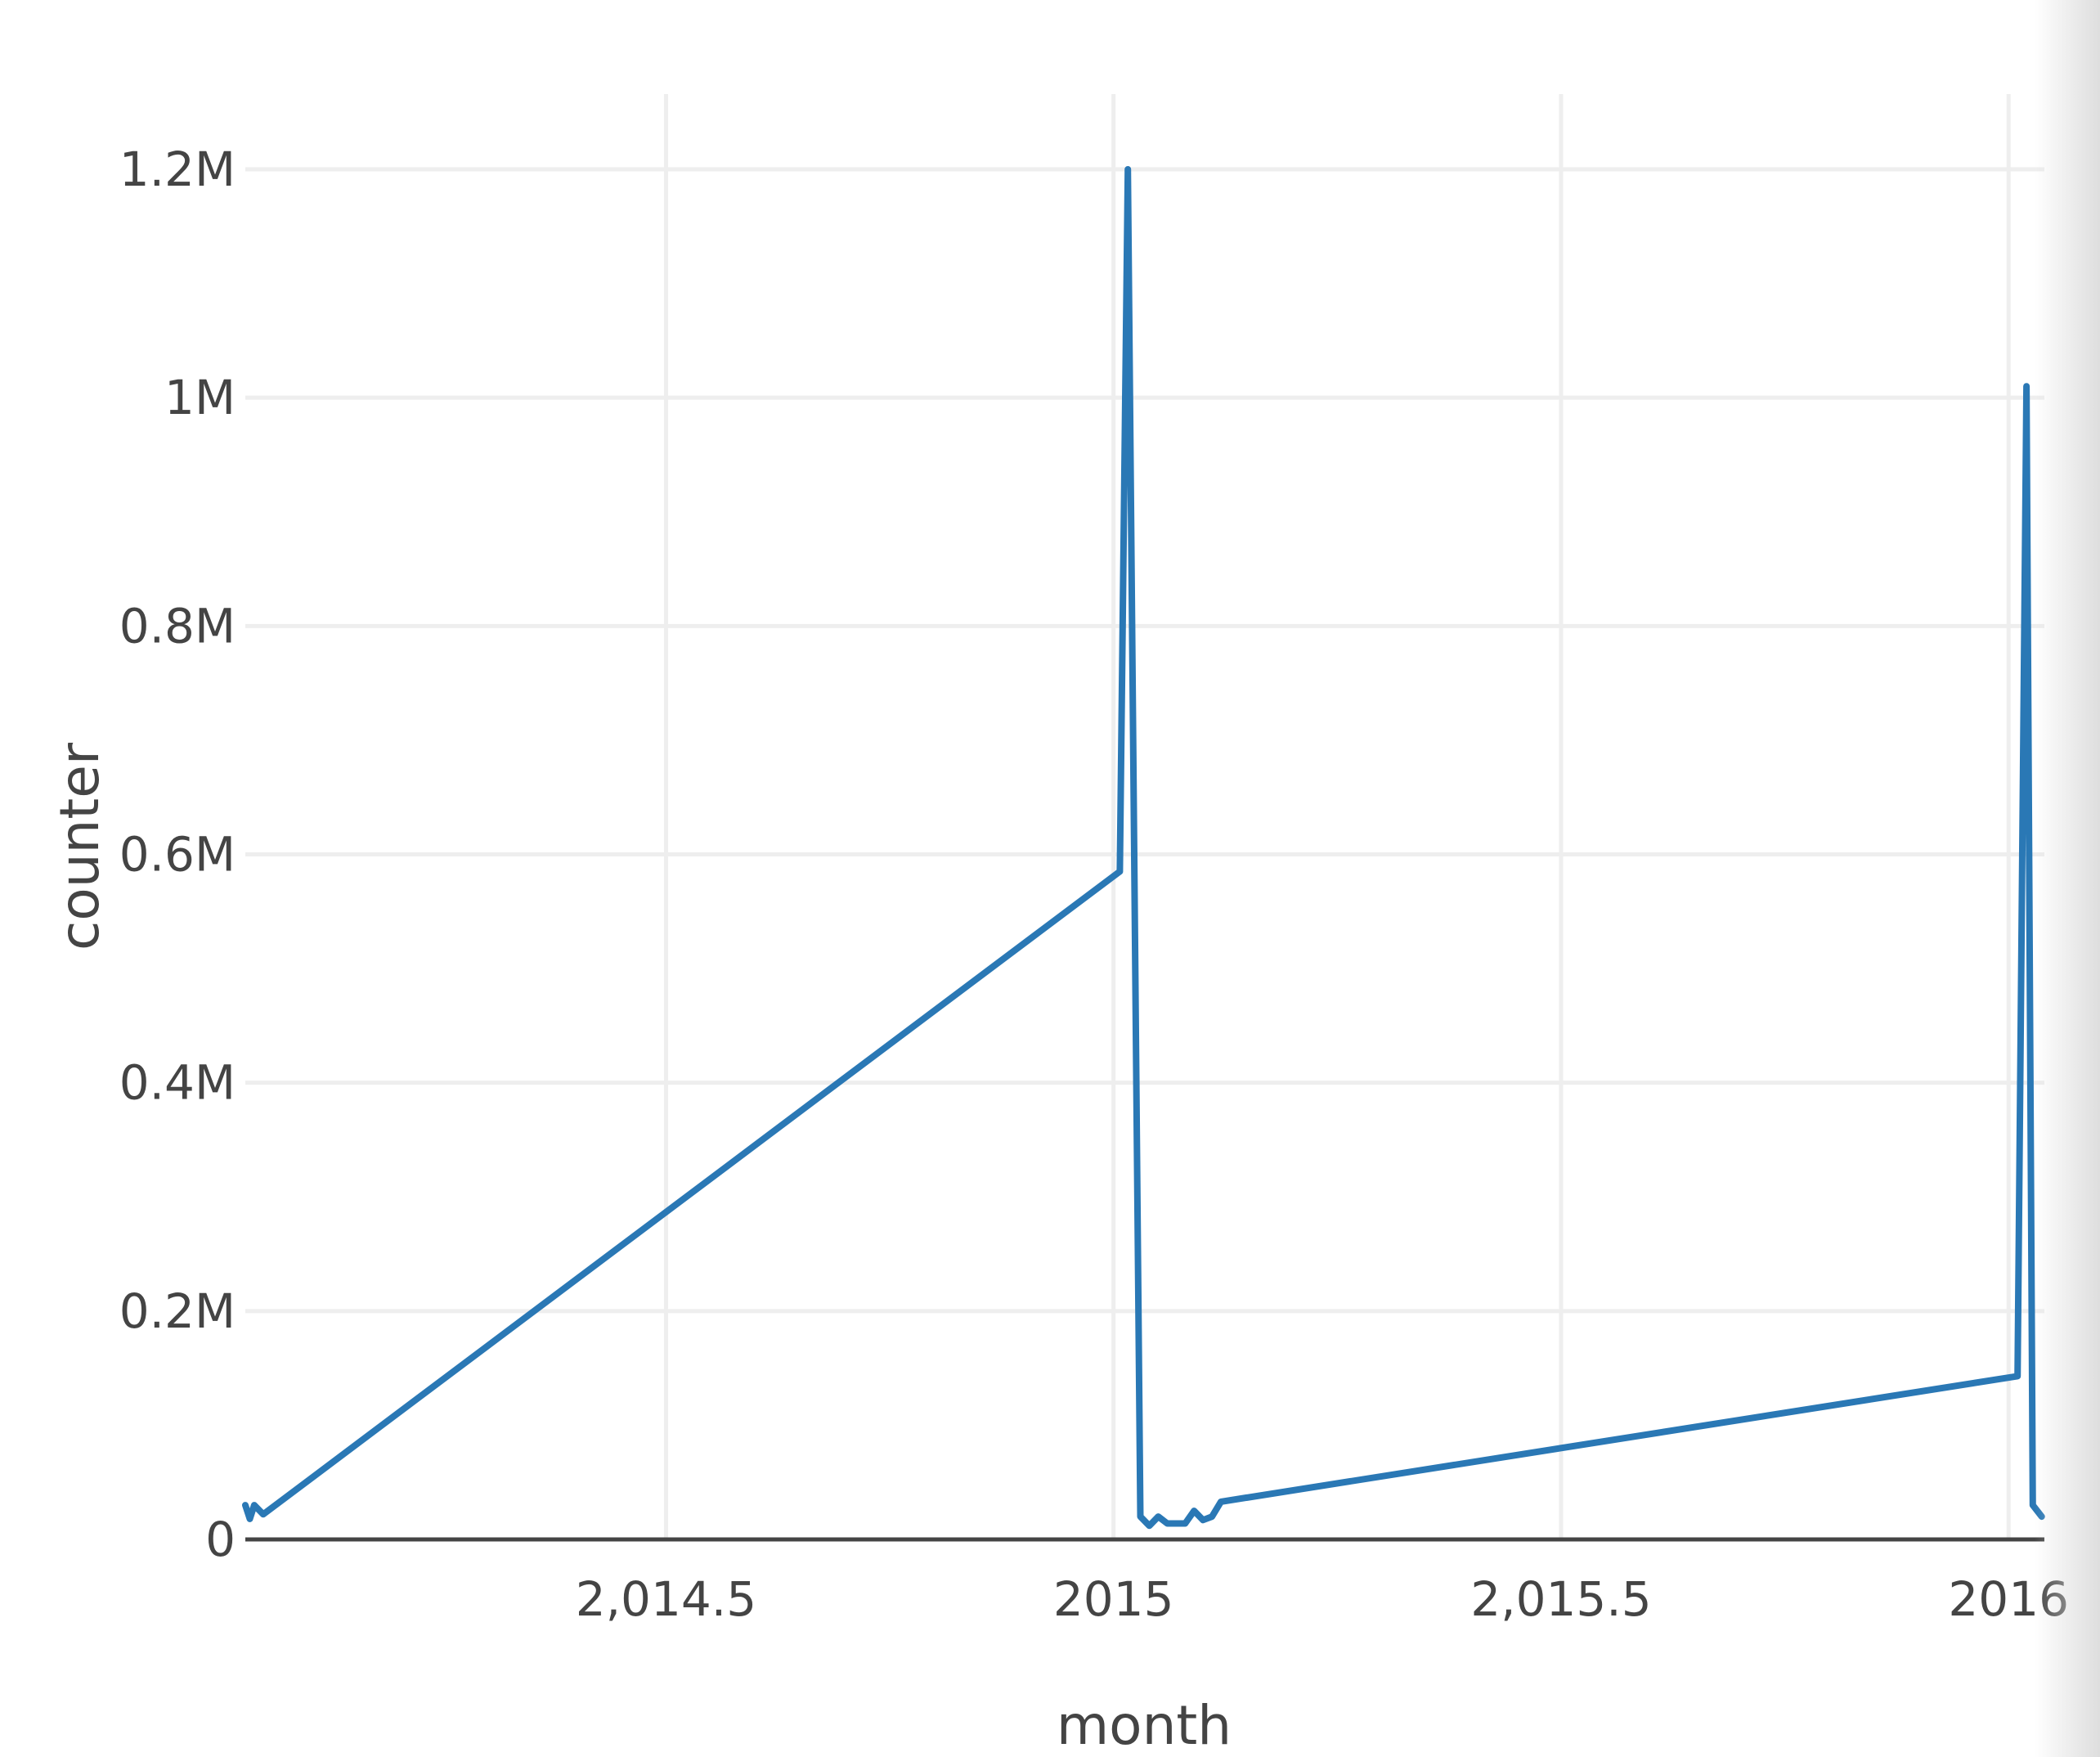  Describe the element at coordinates (177, 1311) in the screenshot. I see `y-tick-label: 0.2M` at that location.